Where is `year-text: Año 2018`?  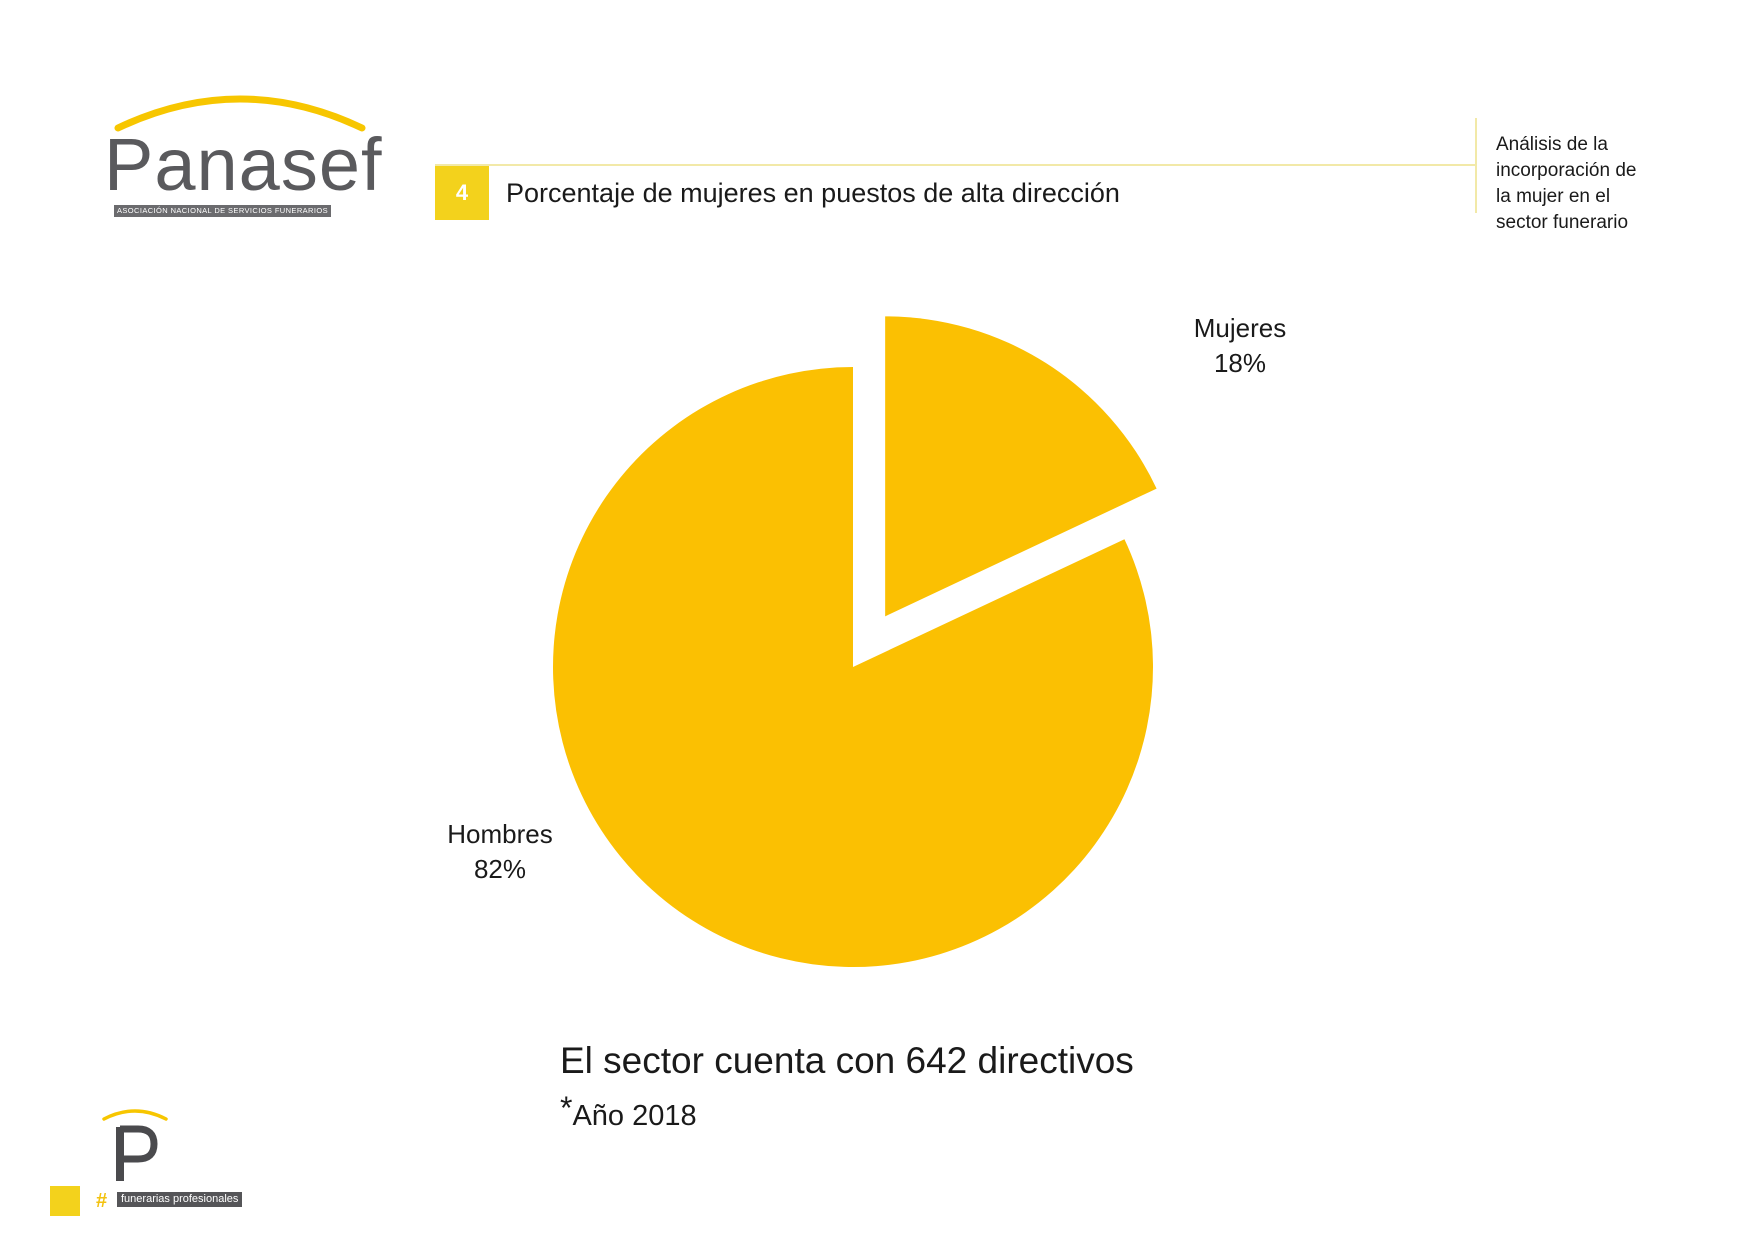
year-text: Año 2018 is located at coordinates (634, 1116).